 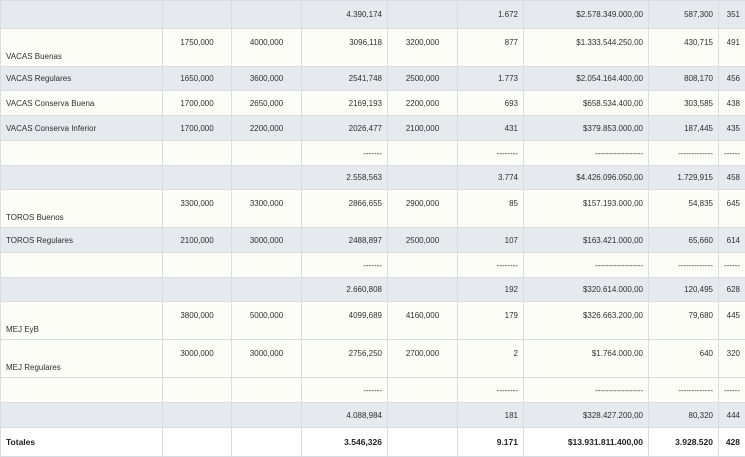 What do you see at coordinates (586, 15) in the screenshot?
I see `total-amount-cell: $2.578.349.000,00` at bounding box center [586, 15].